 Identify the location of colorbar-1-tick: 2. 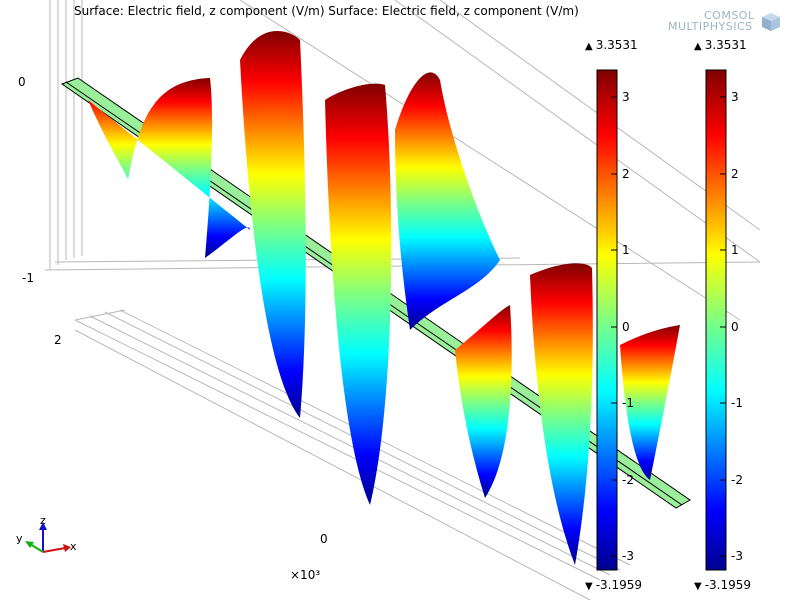
(626, 174).